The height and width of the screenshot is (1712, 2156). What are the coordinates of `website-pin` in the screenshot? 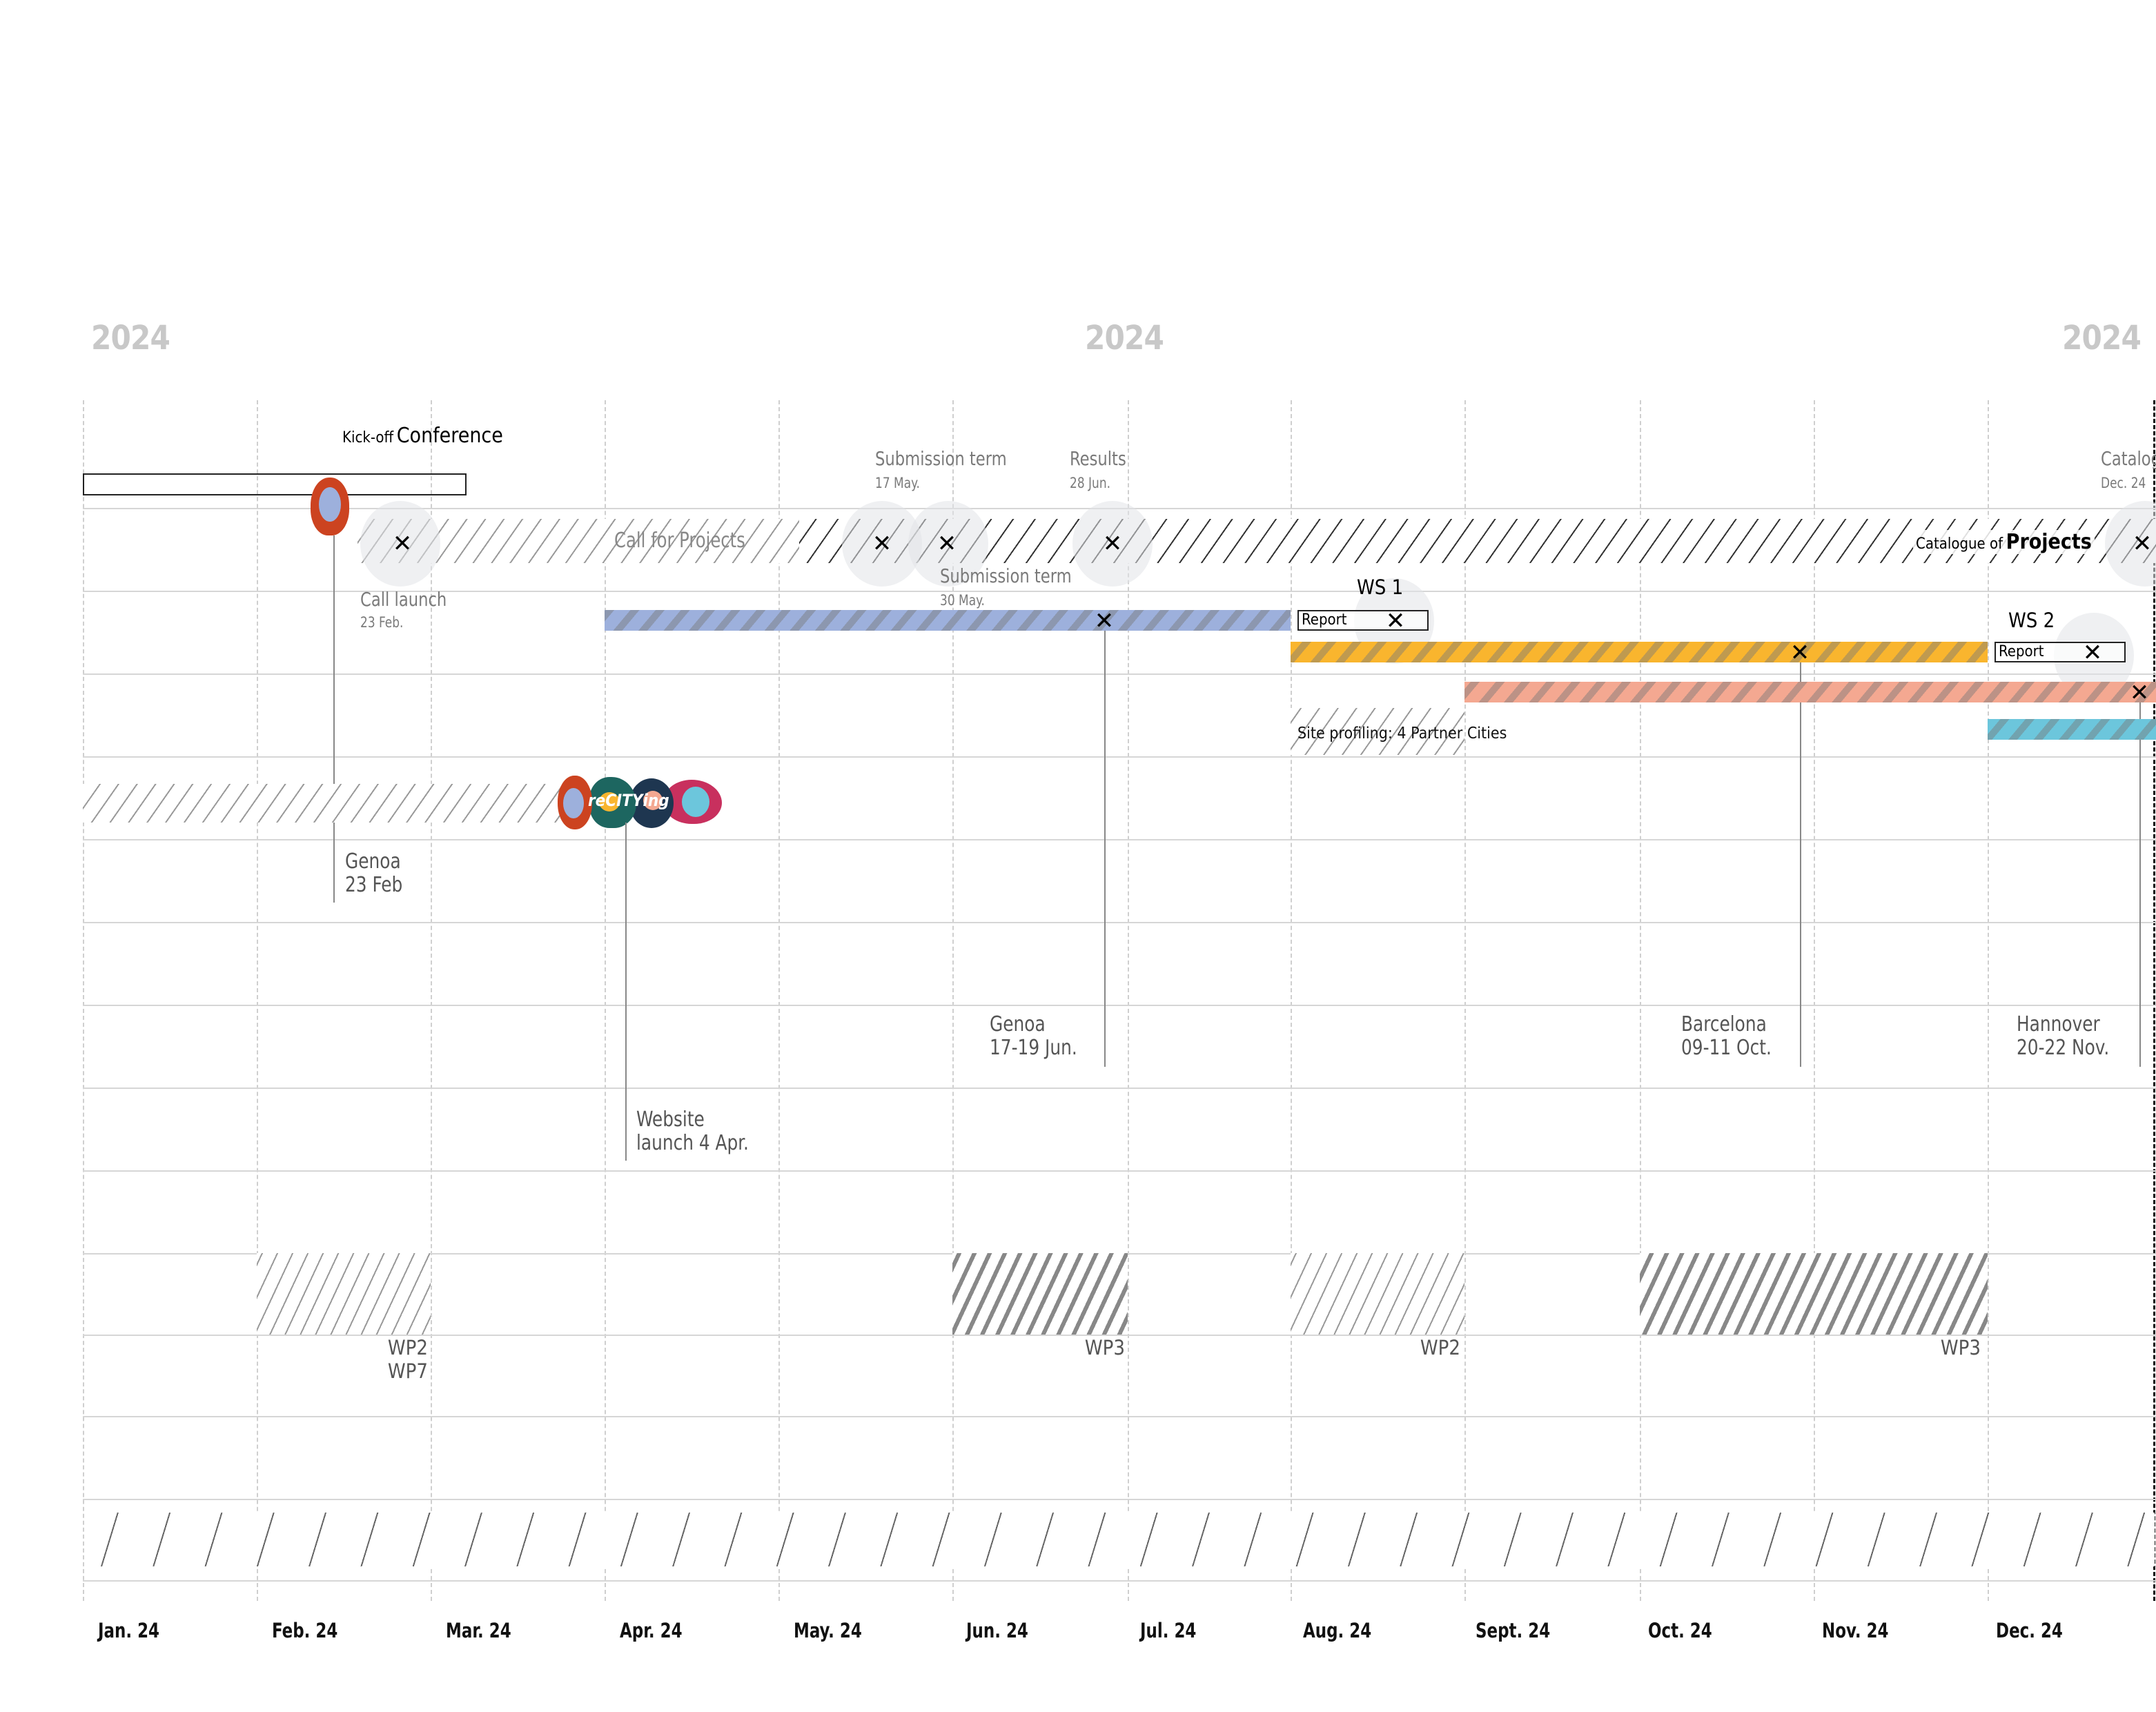 It's located at (626, 992).